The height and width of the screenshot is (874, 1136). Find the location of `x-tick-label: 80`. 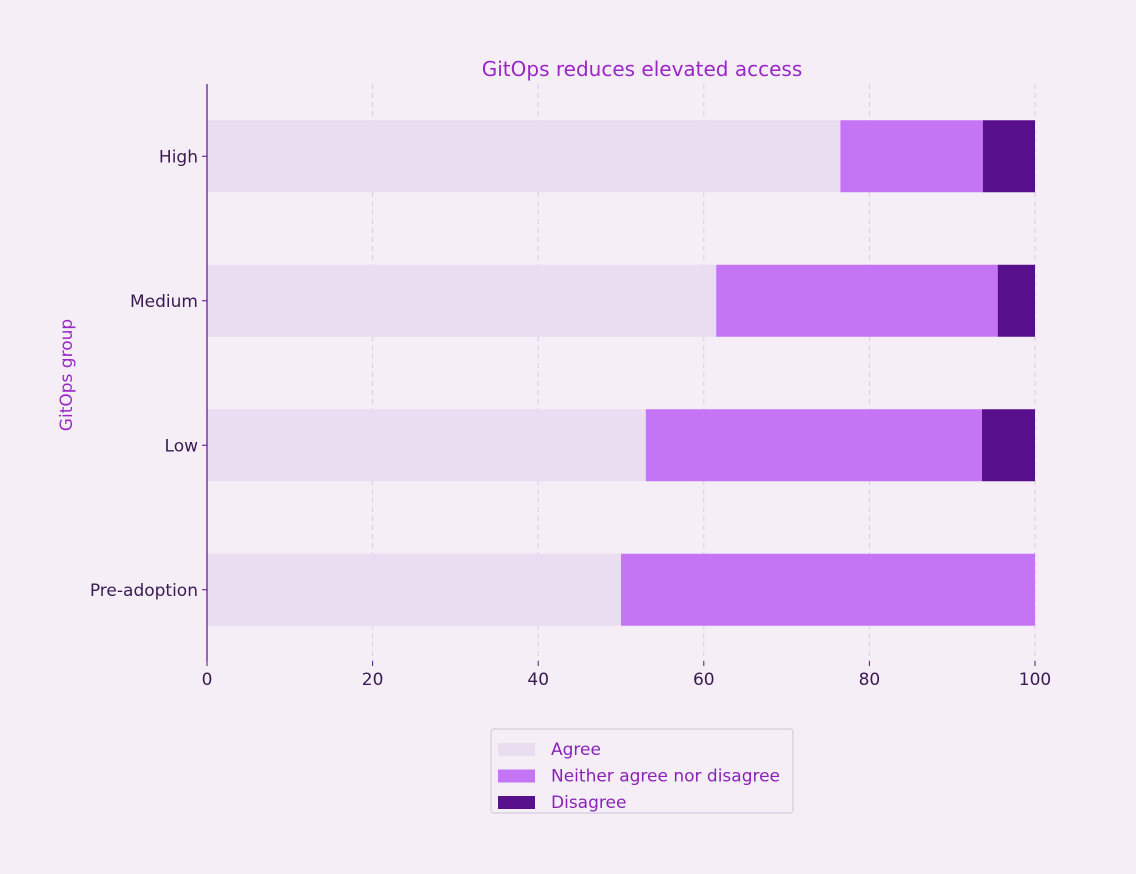

x-tick-label: 80 is located at coordinates (870, 680).